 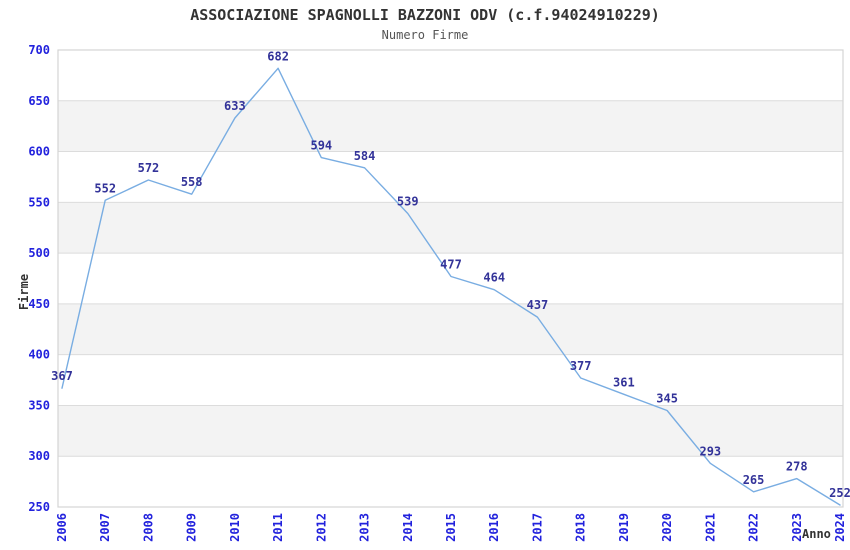 What do you see at coordinates (39, 507) in the screenshot?
I see `y-tick-label: 250` at bounding box center [39, 507].